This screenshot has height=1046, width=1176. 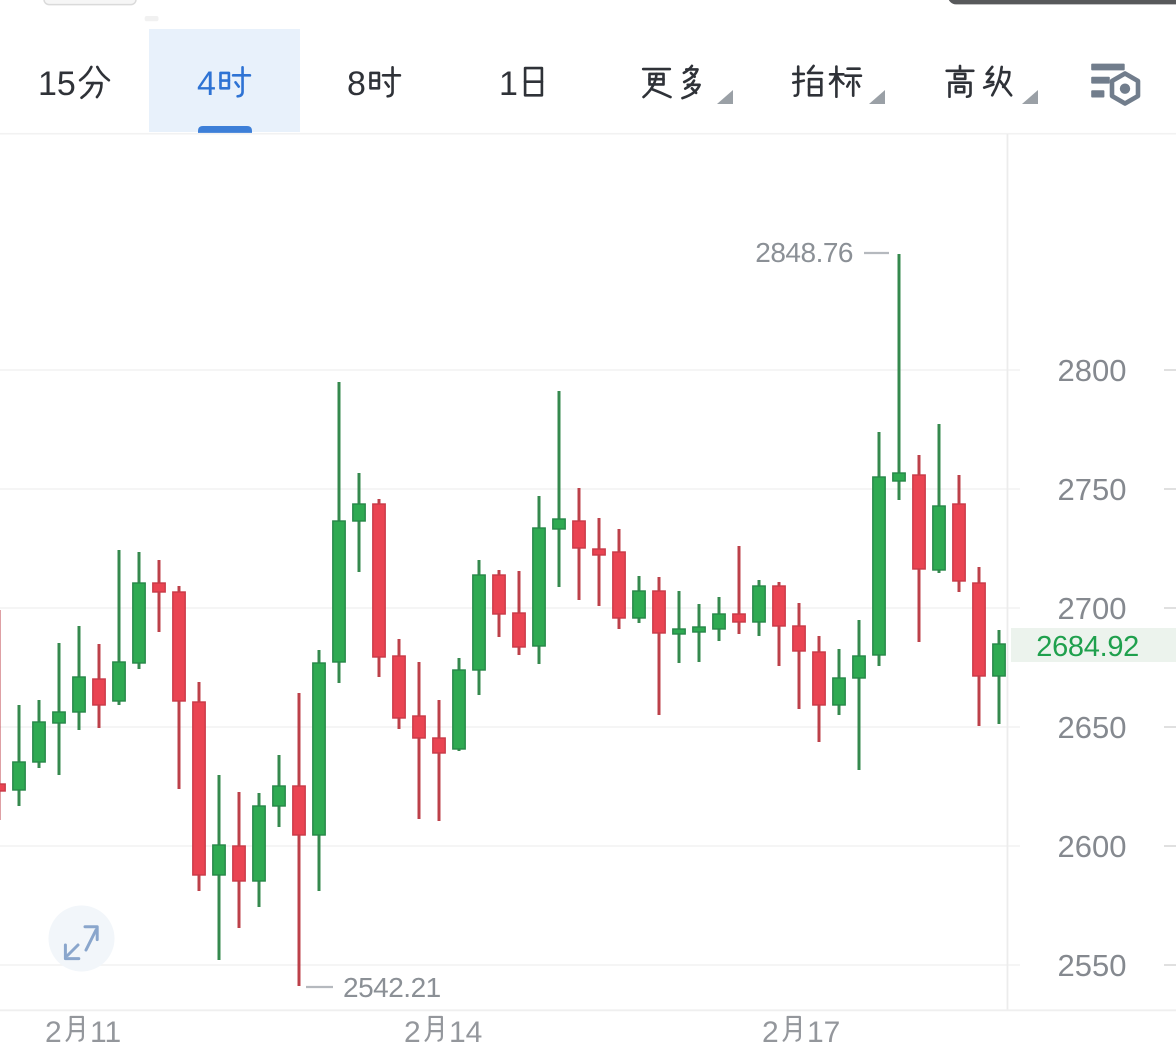 I want to click on svg-text: 2542.21, so click(x=392, y=987).